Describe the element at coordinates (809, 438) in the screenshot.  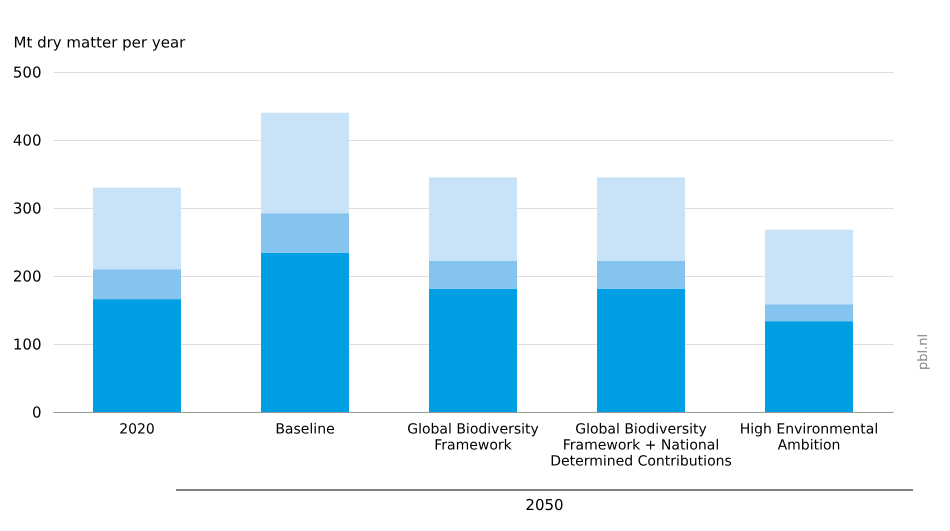
I see `x-tick-label: High Environmental Ambition` at that location.